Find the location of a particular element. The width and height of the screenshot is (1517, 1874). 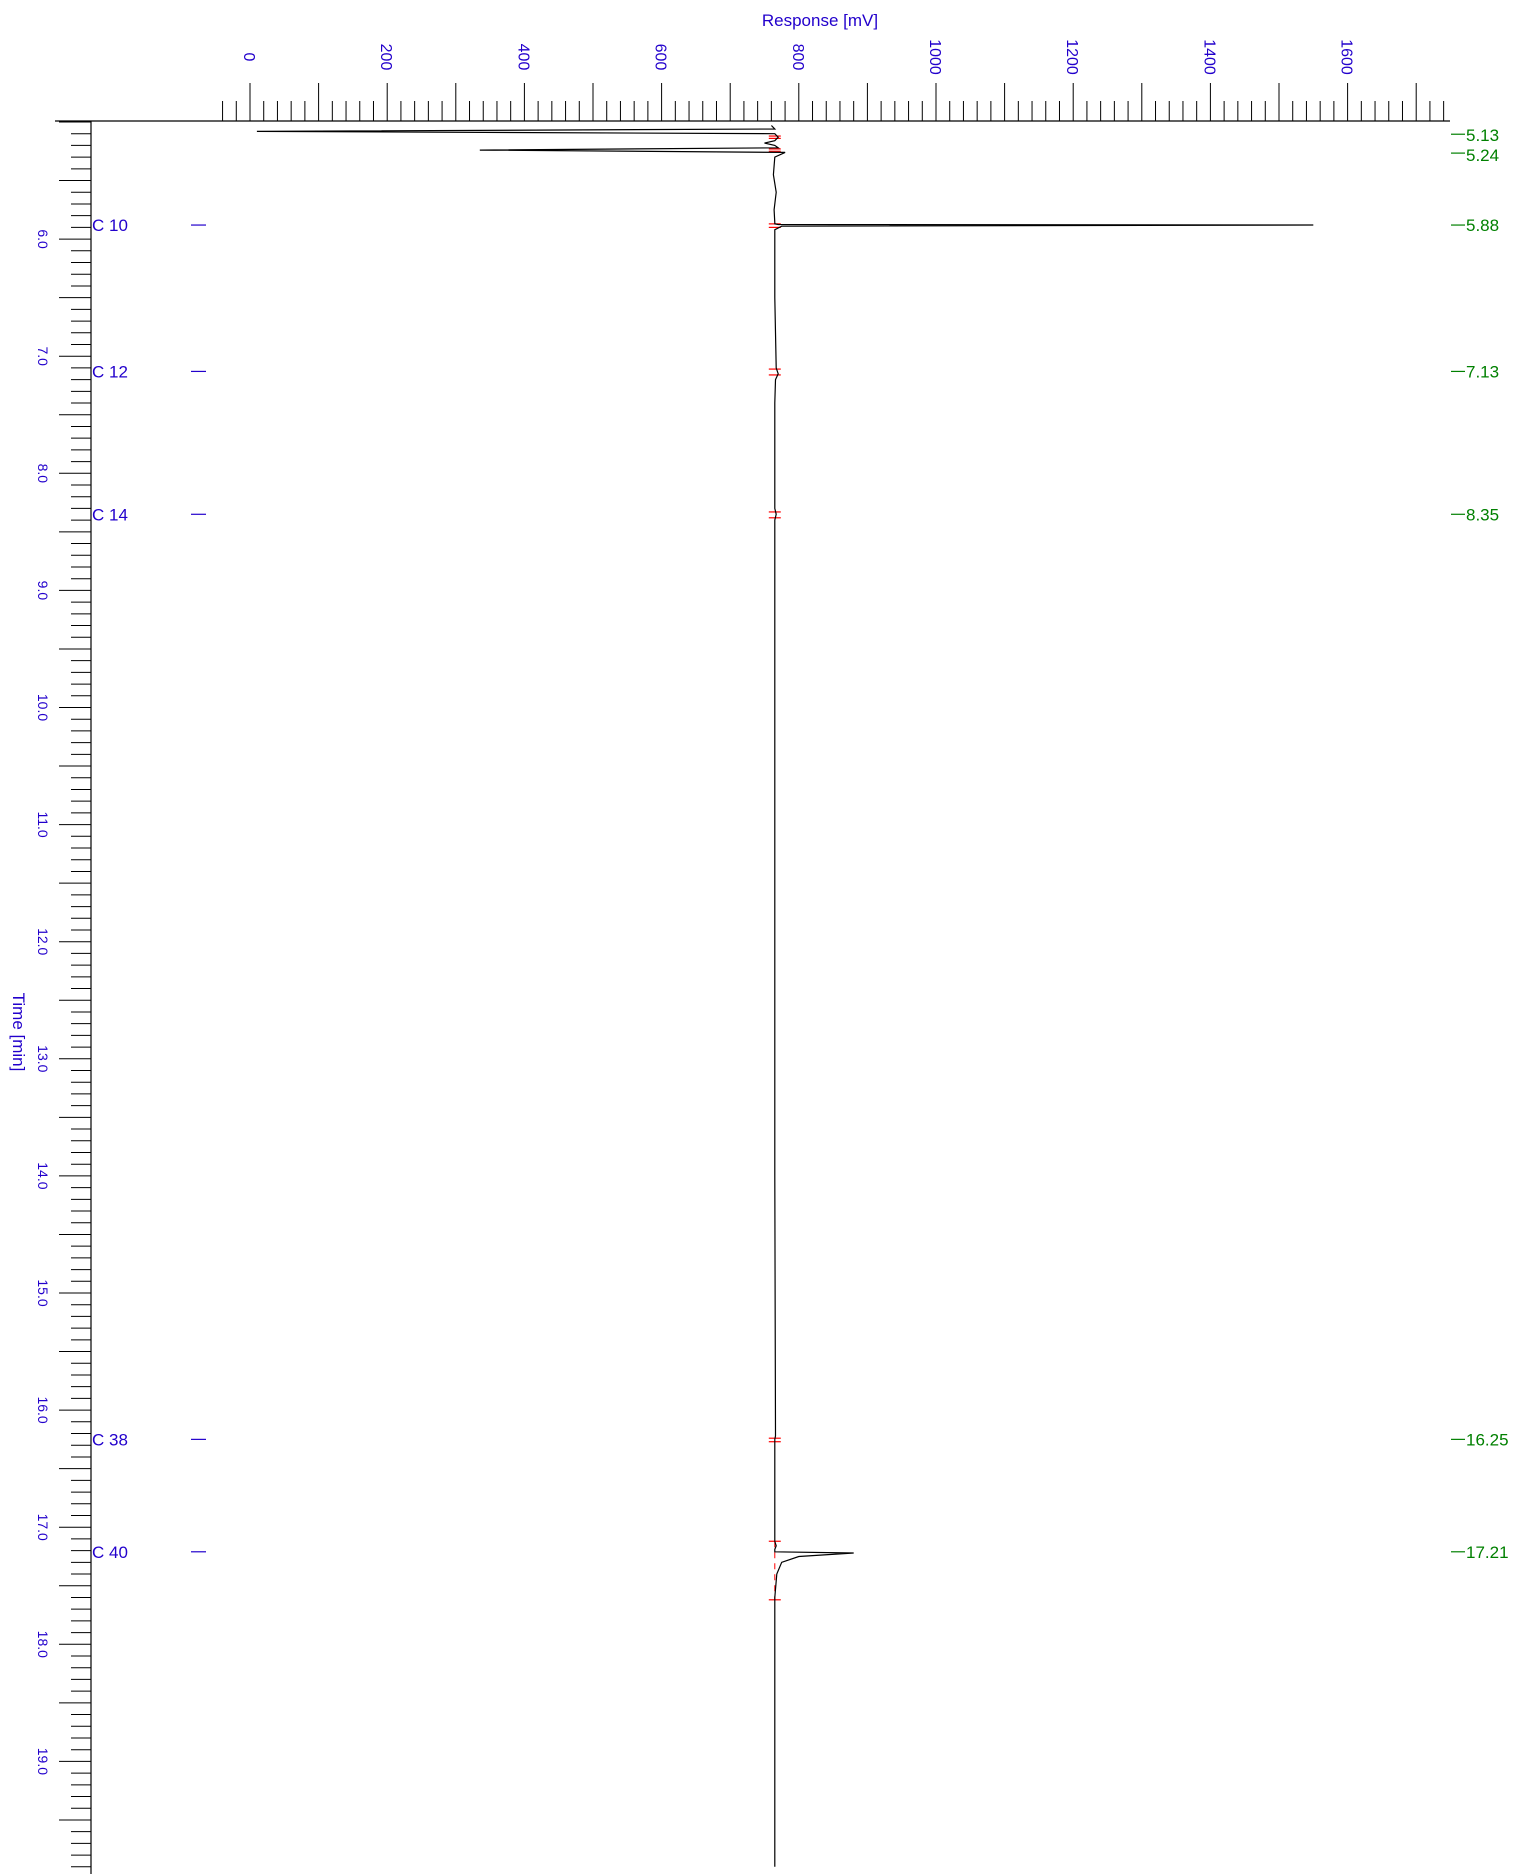

y-tick-label: 16.0 is located at coordinates (43, 1409).